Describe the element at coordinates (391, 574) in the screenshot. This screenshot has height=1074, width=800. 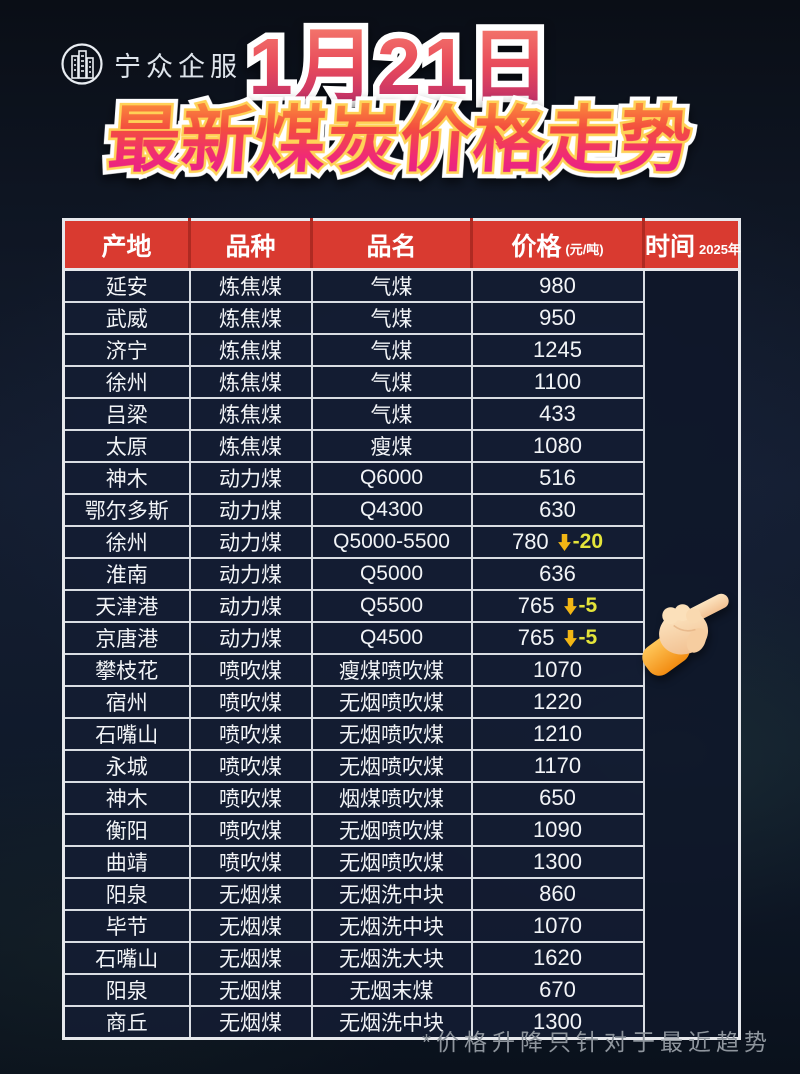
I see `cell-product: Q5000` at that location.